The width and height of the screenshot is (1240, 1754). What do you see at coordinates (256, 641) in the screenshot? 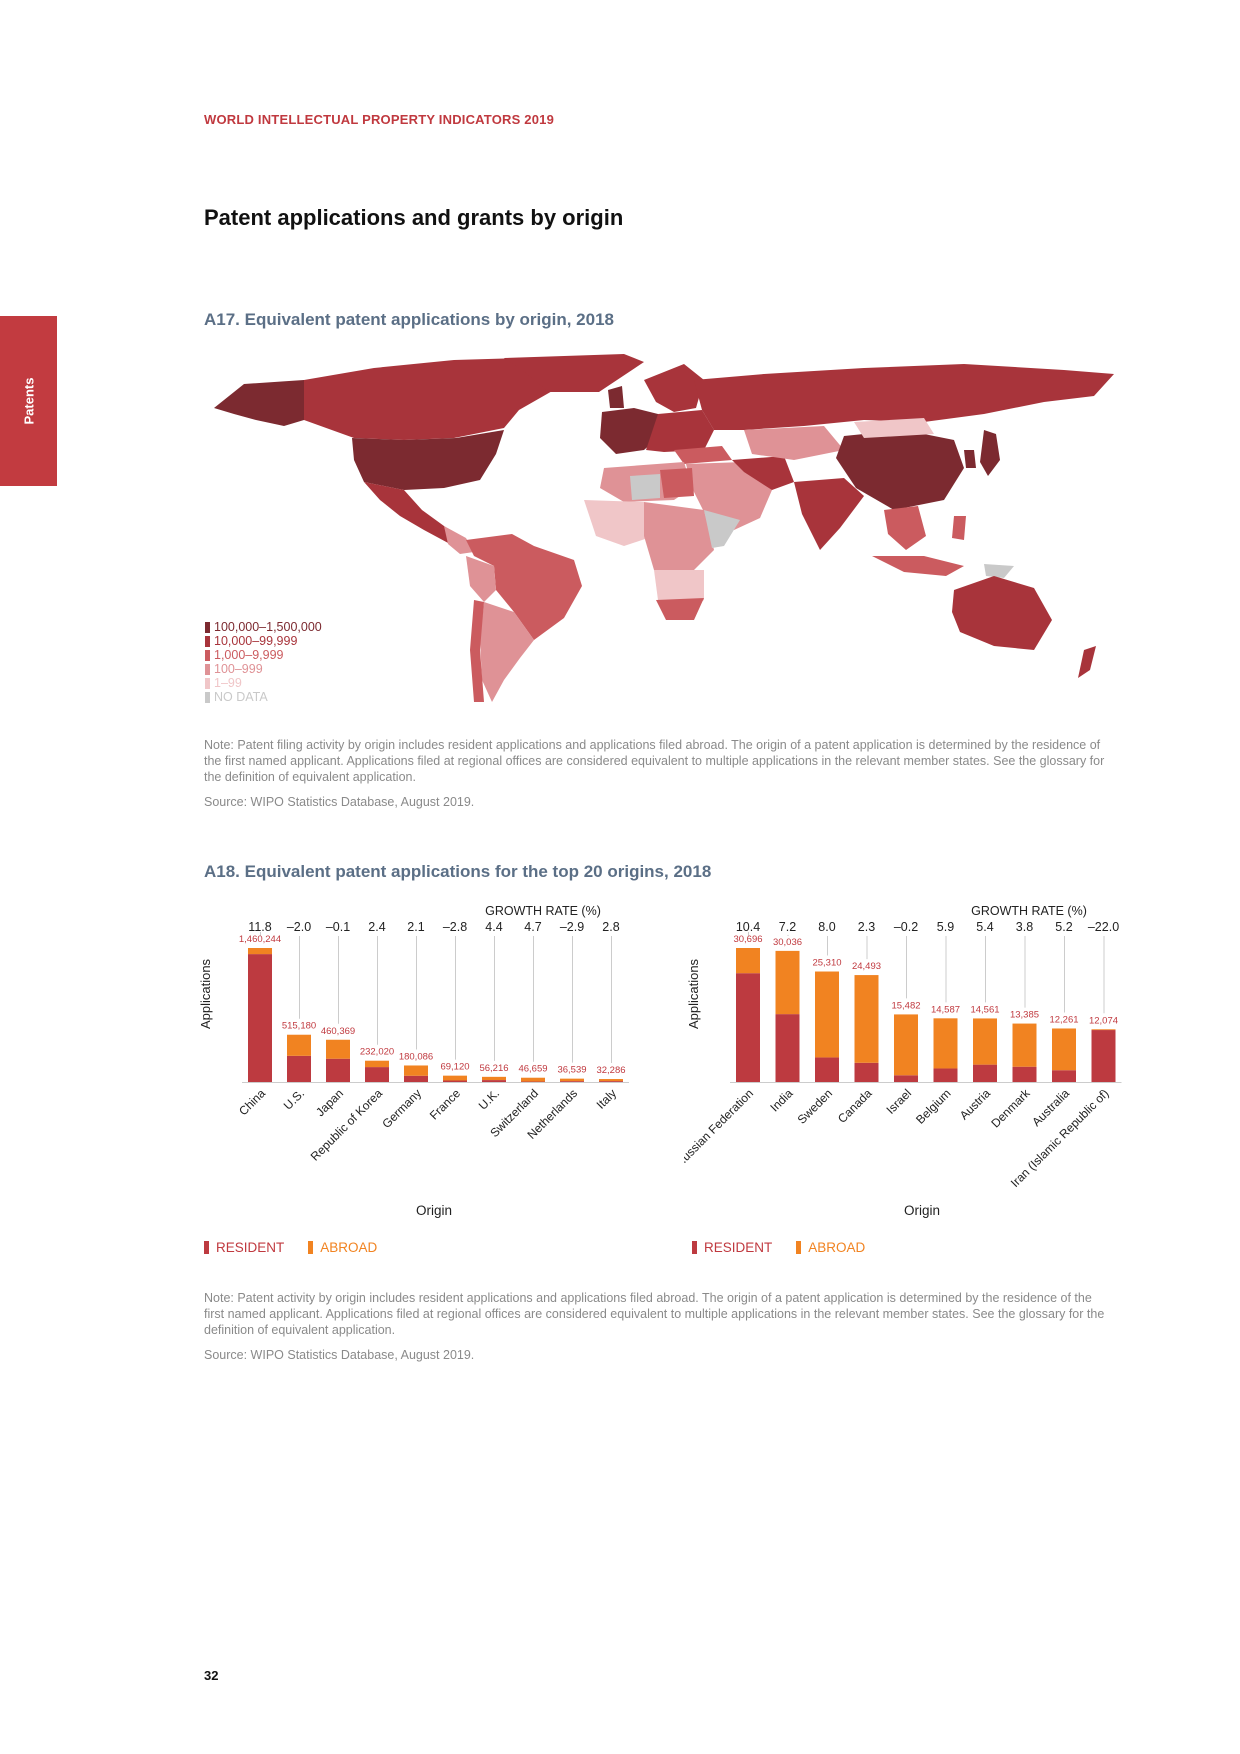
I see `map-legend-label: 10,000–99,999` at bounding box center [256, 641].